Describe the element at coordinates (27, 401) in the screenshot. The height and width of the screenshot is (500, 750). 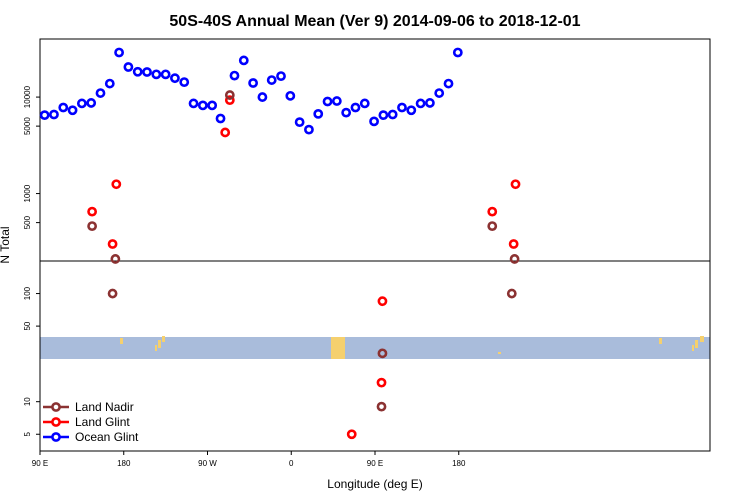
I see `y-tick-label: 10` at that location.